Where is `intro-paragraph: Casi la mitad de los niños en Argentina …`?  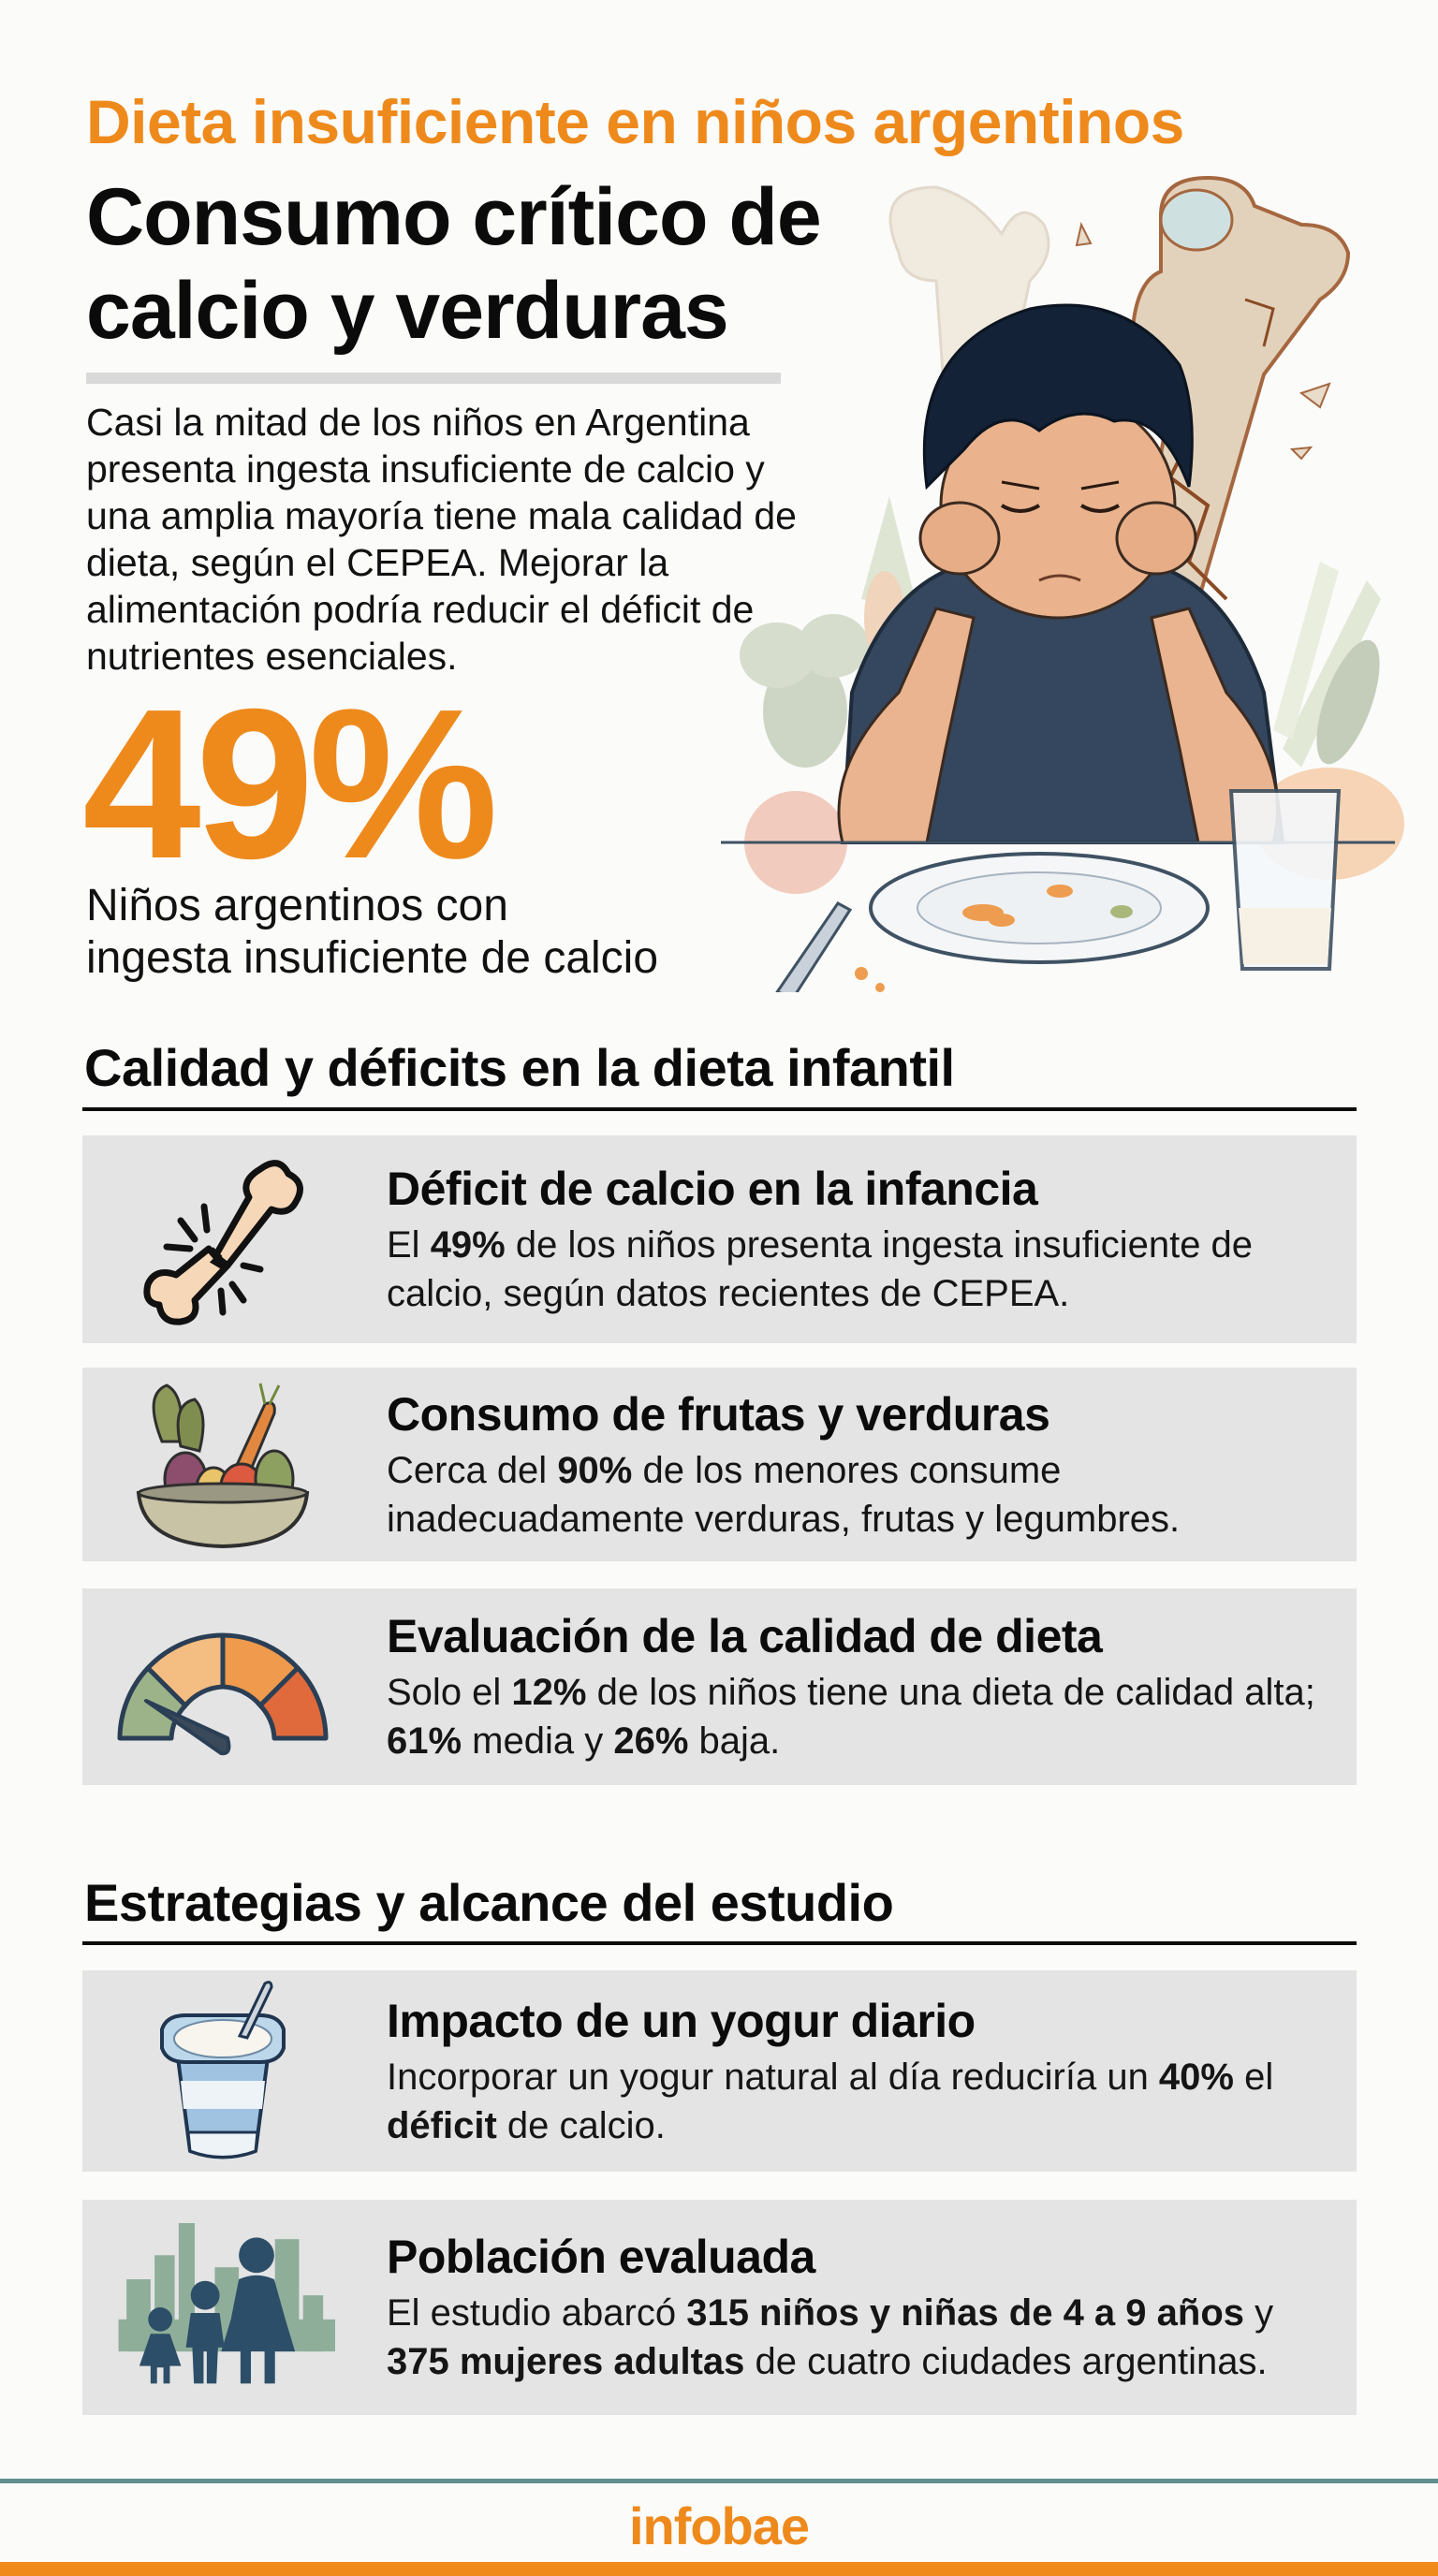
intro-paragraph: Casi la mitad de los niños en Argentina … is located at coordinates (441, 539).